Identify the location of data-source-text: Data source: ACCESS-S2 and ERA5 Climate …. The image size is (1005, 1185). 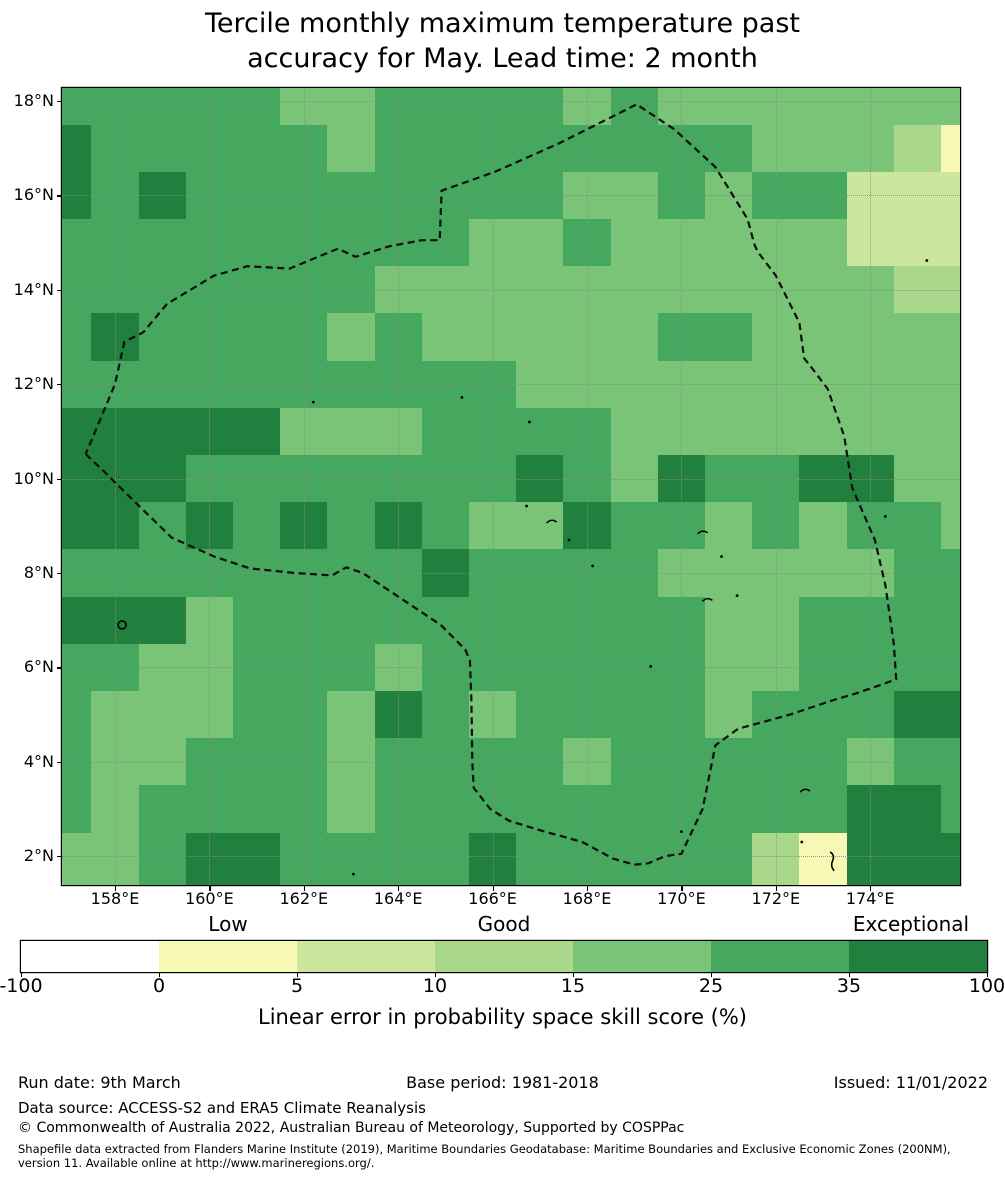
(222, 1108).